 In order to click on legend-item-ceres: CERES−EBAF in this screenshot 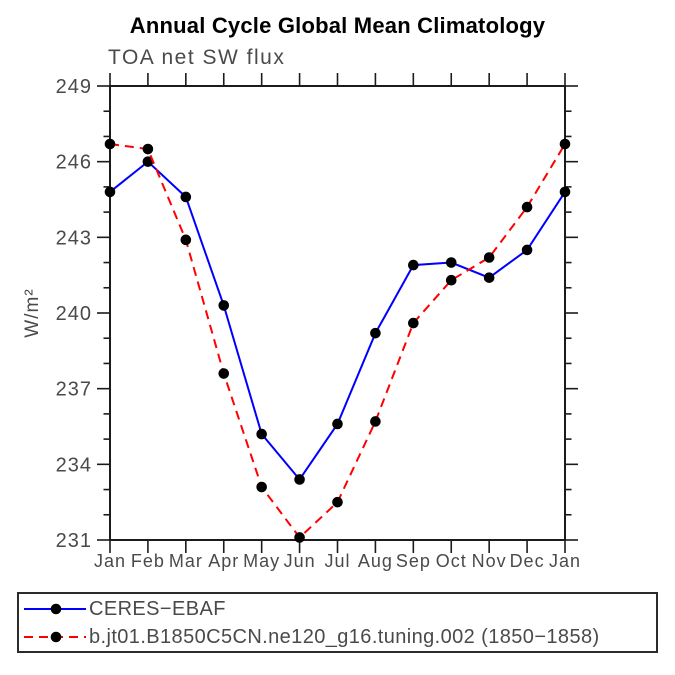, I will do `click(337, 609)`.